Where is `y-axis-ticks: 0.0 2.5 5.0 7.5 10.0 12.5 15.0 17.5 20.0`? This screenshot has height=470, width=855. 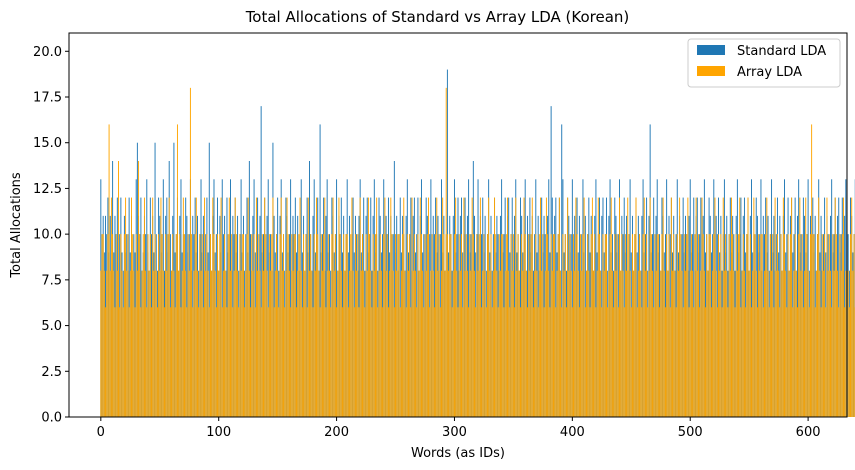 y-axis-ticks: 0.0 2.5 5.0 7.5 10.0 12.5 15.0 17.5 20.0 is located at coordinates (51, 235).